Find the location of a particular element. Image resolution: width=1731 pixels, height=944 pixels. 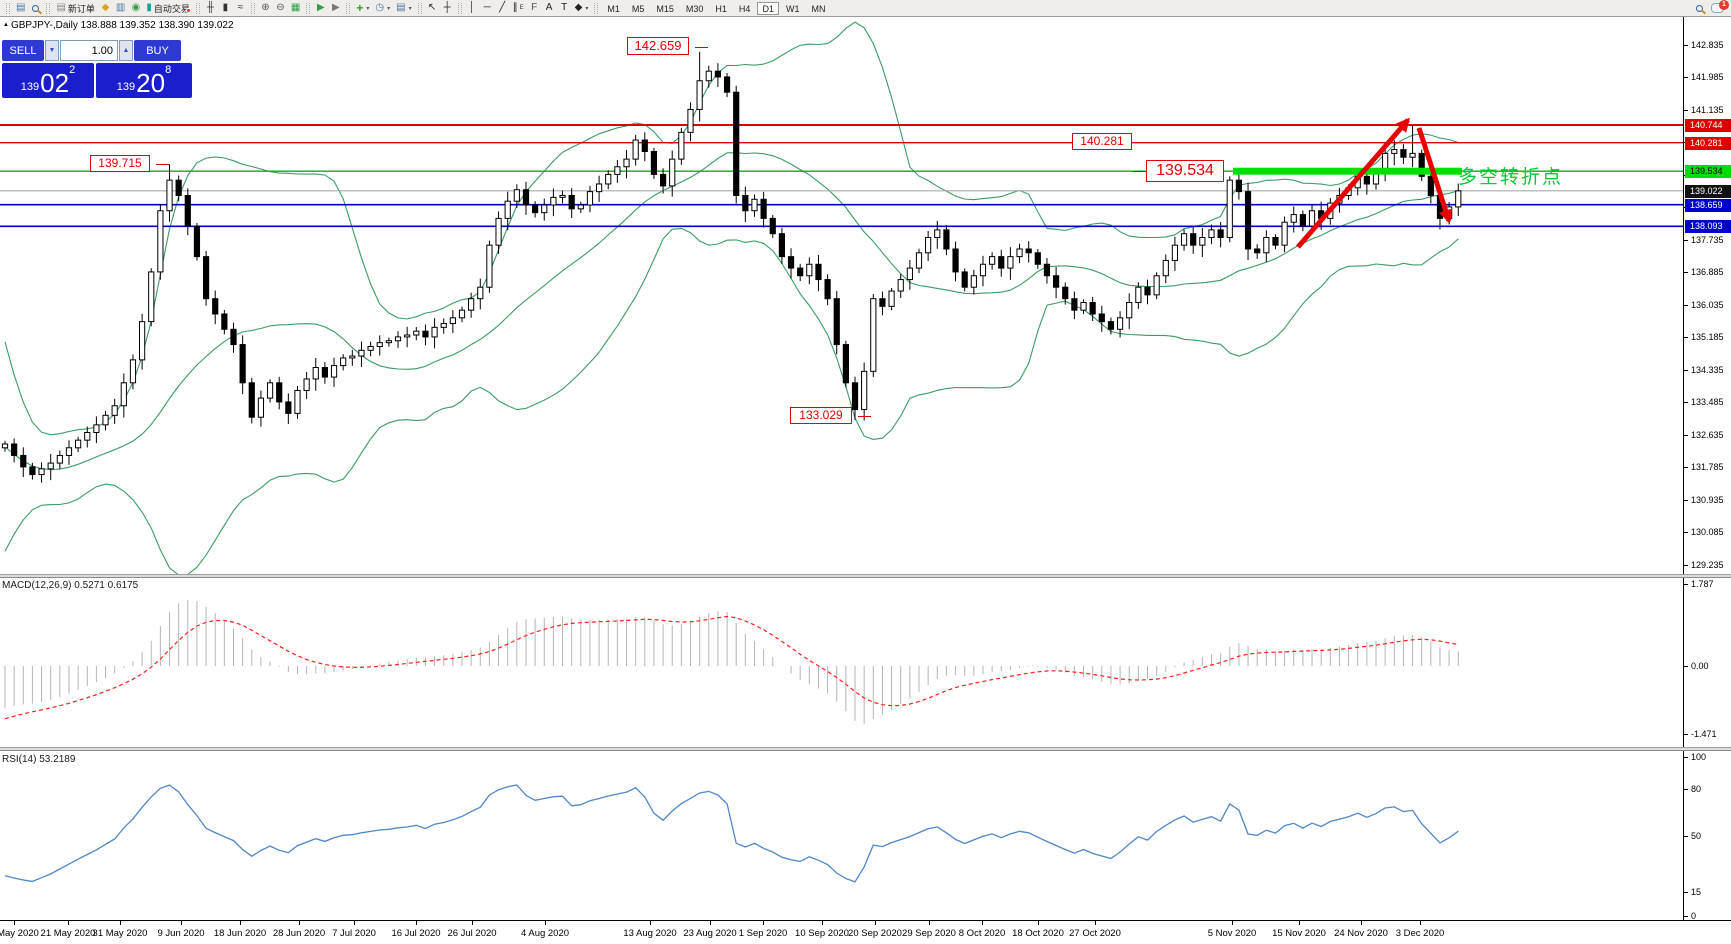

indicators-button: + ▾ is located at coordinates (362, 8).